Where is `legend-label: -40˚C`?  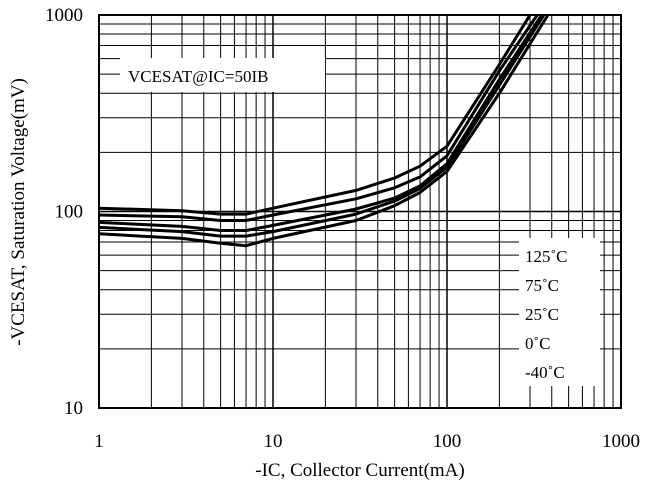
legend-label: -40˚C is located at coordinates (545, 372).